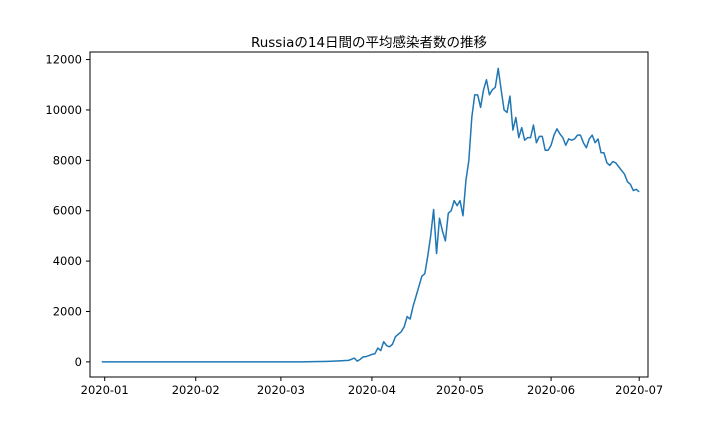 The image size is (720, 432). What do you see at coordinates (63, 110) in the screenshot?
I see `y-tick-label: 10000` at bounding box center [63, 110].